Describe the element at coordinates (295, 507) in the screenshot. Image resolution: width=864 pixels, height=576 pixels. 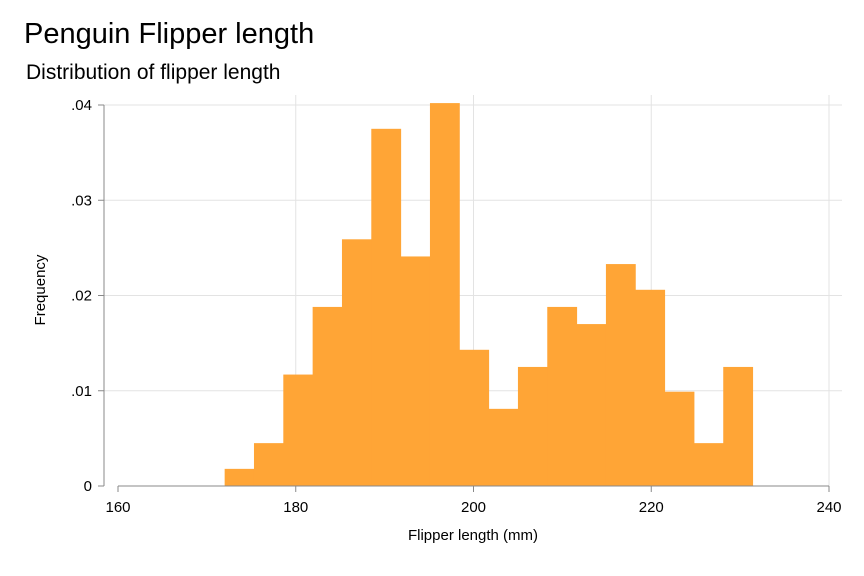
I see `x-tick-label: 180` at that location.